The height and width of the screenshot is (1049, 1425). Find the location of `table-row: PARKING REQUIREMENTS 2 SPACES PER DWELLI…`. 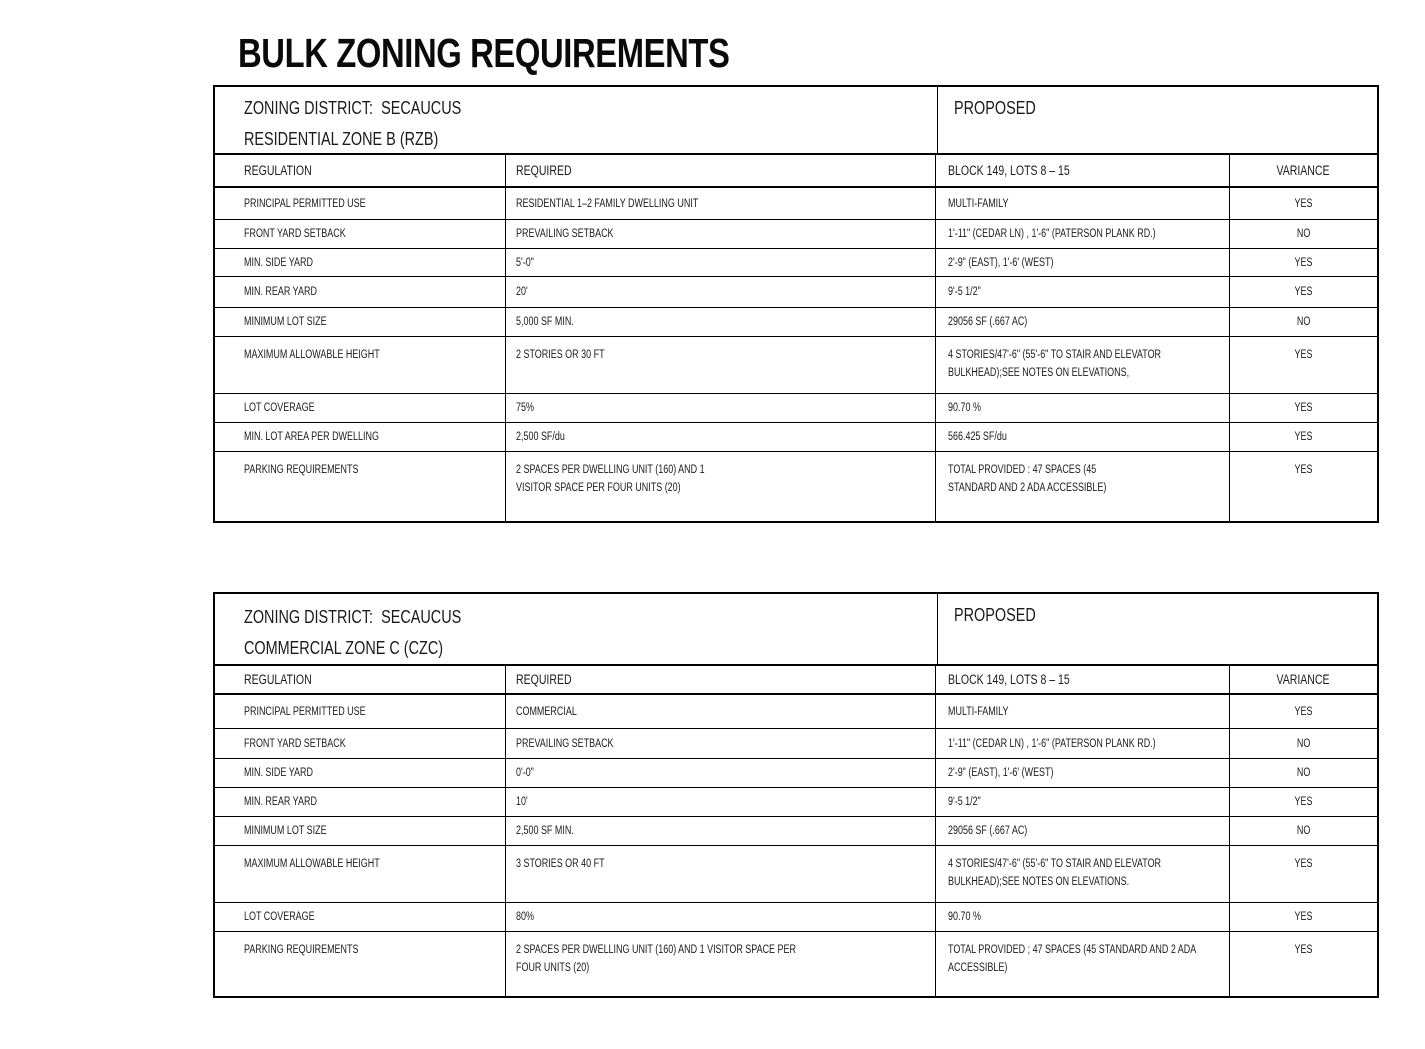

table-row: PARKING REQUIREMENTS 2 SPACES PER DWELLI… is located at coordinates (796, 486).